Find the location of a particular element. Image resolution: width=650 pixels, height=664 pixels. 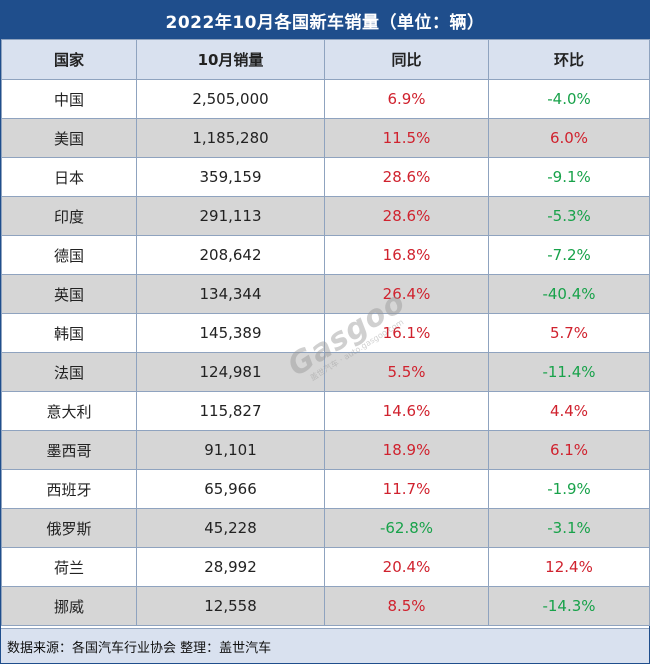

table-row: 俄罗斯 45,228 -62.8% -3.1% is located at coordinates (325, 528).